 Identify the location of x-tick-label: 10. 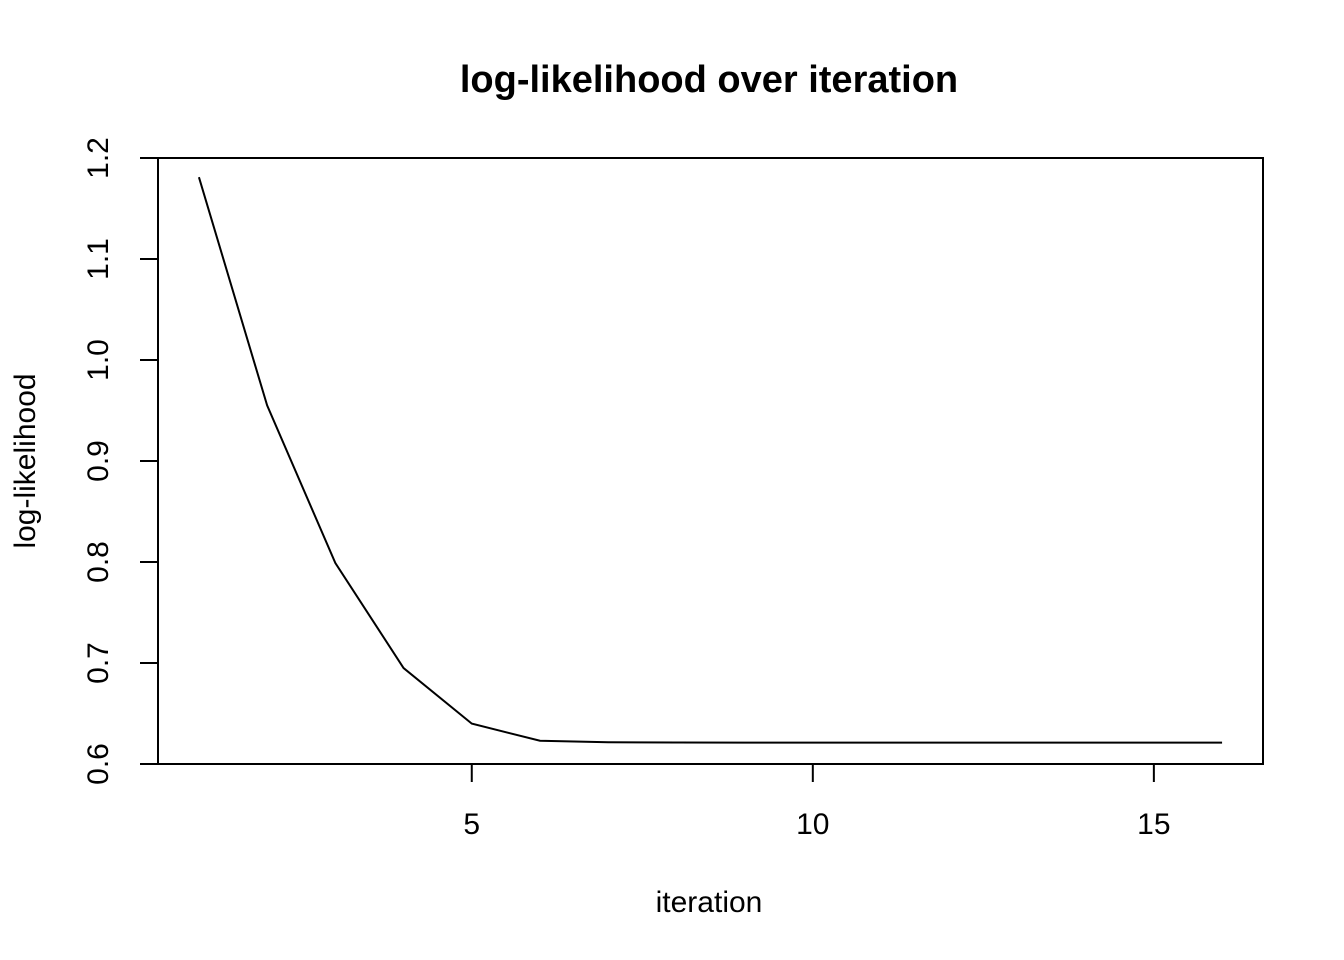
(812, 824).